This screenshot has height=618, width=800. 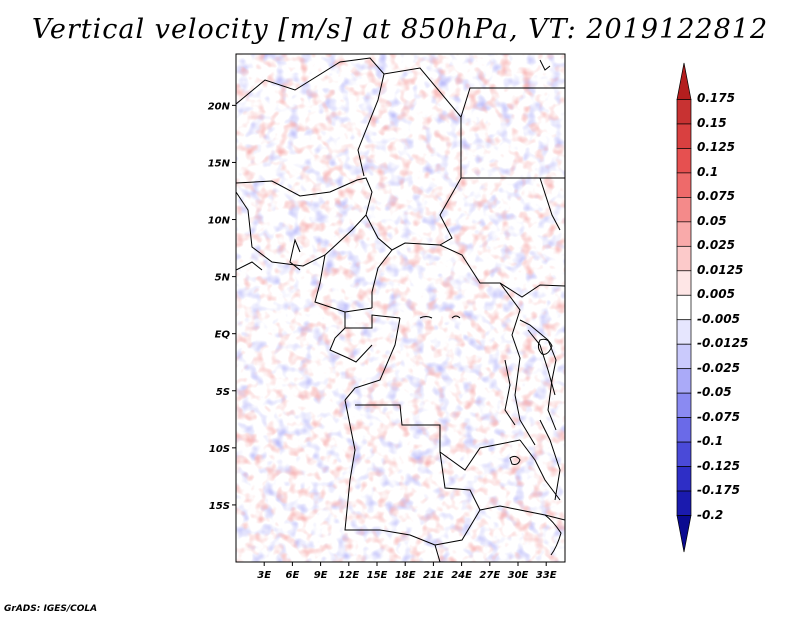 What do you see at coordinates (433, 575) in the screenshot?
I see `lon-tick-label: 21E` at bounding box center [433, 575].